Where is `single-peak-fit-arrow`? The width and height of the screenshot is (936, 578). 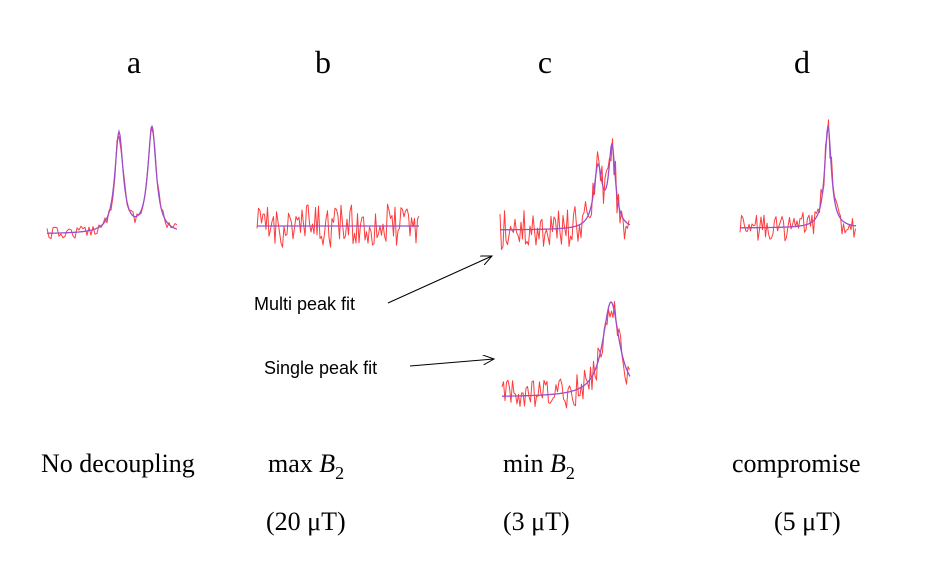
single-peak-fit-arrow is located at coordinates (451, 363).